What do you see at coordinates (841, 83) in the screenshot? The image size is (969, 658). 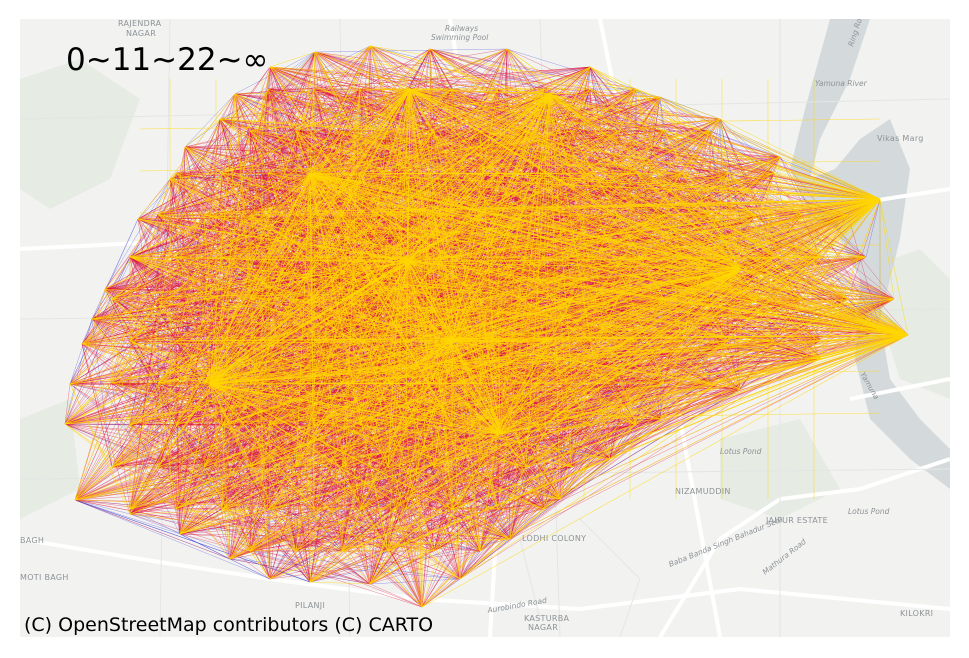 I see `label-yamuna-river: Yamuna River` at bounding box center [841, 83].